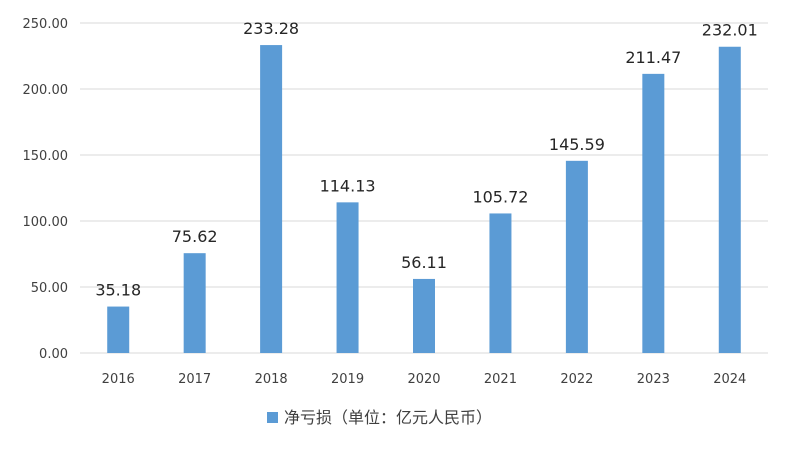 The height and width of the screenshot is (452, 793). What do you see at coordinates (348, 185) in the screenshot?
I see `data-label: 114.13` at bounding box center [348, 185].